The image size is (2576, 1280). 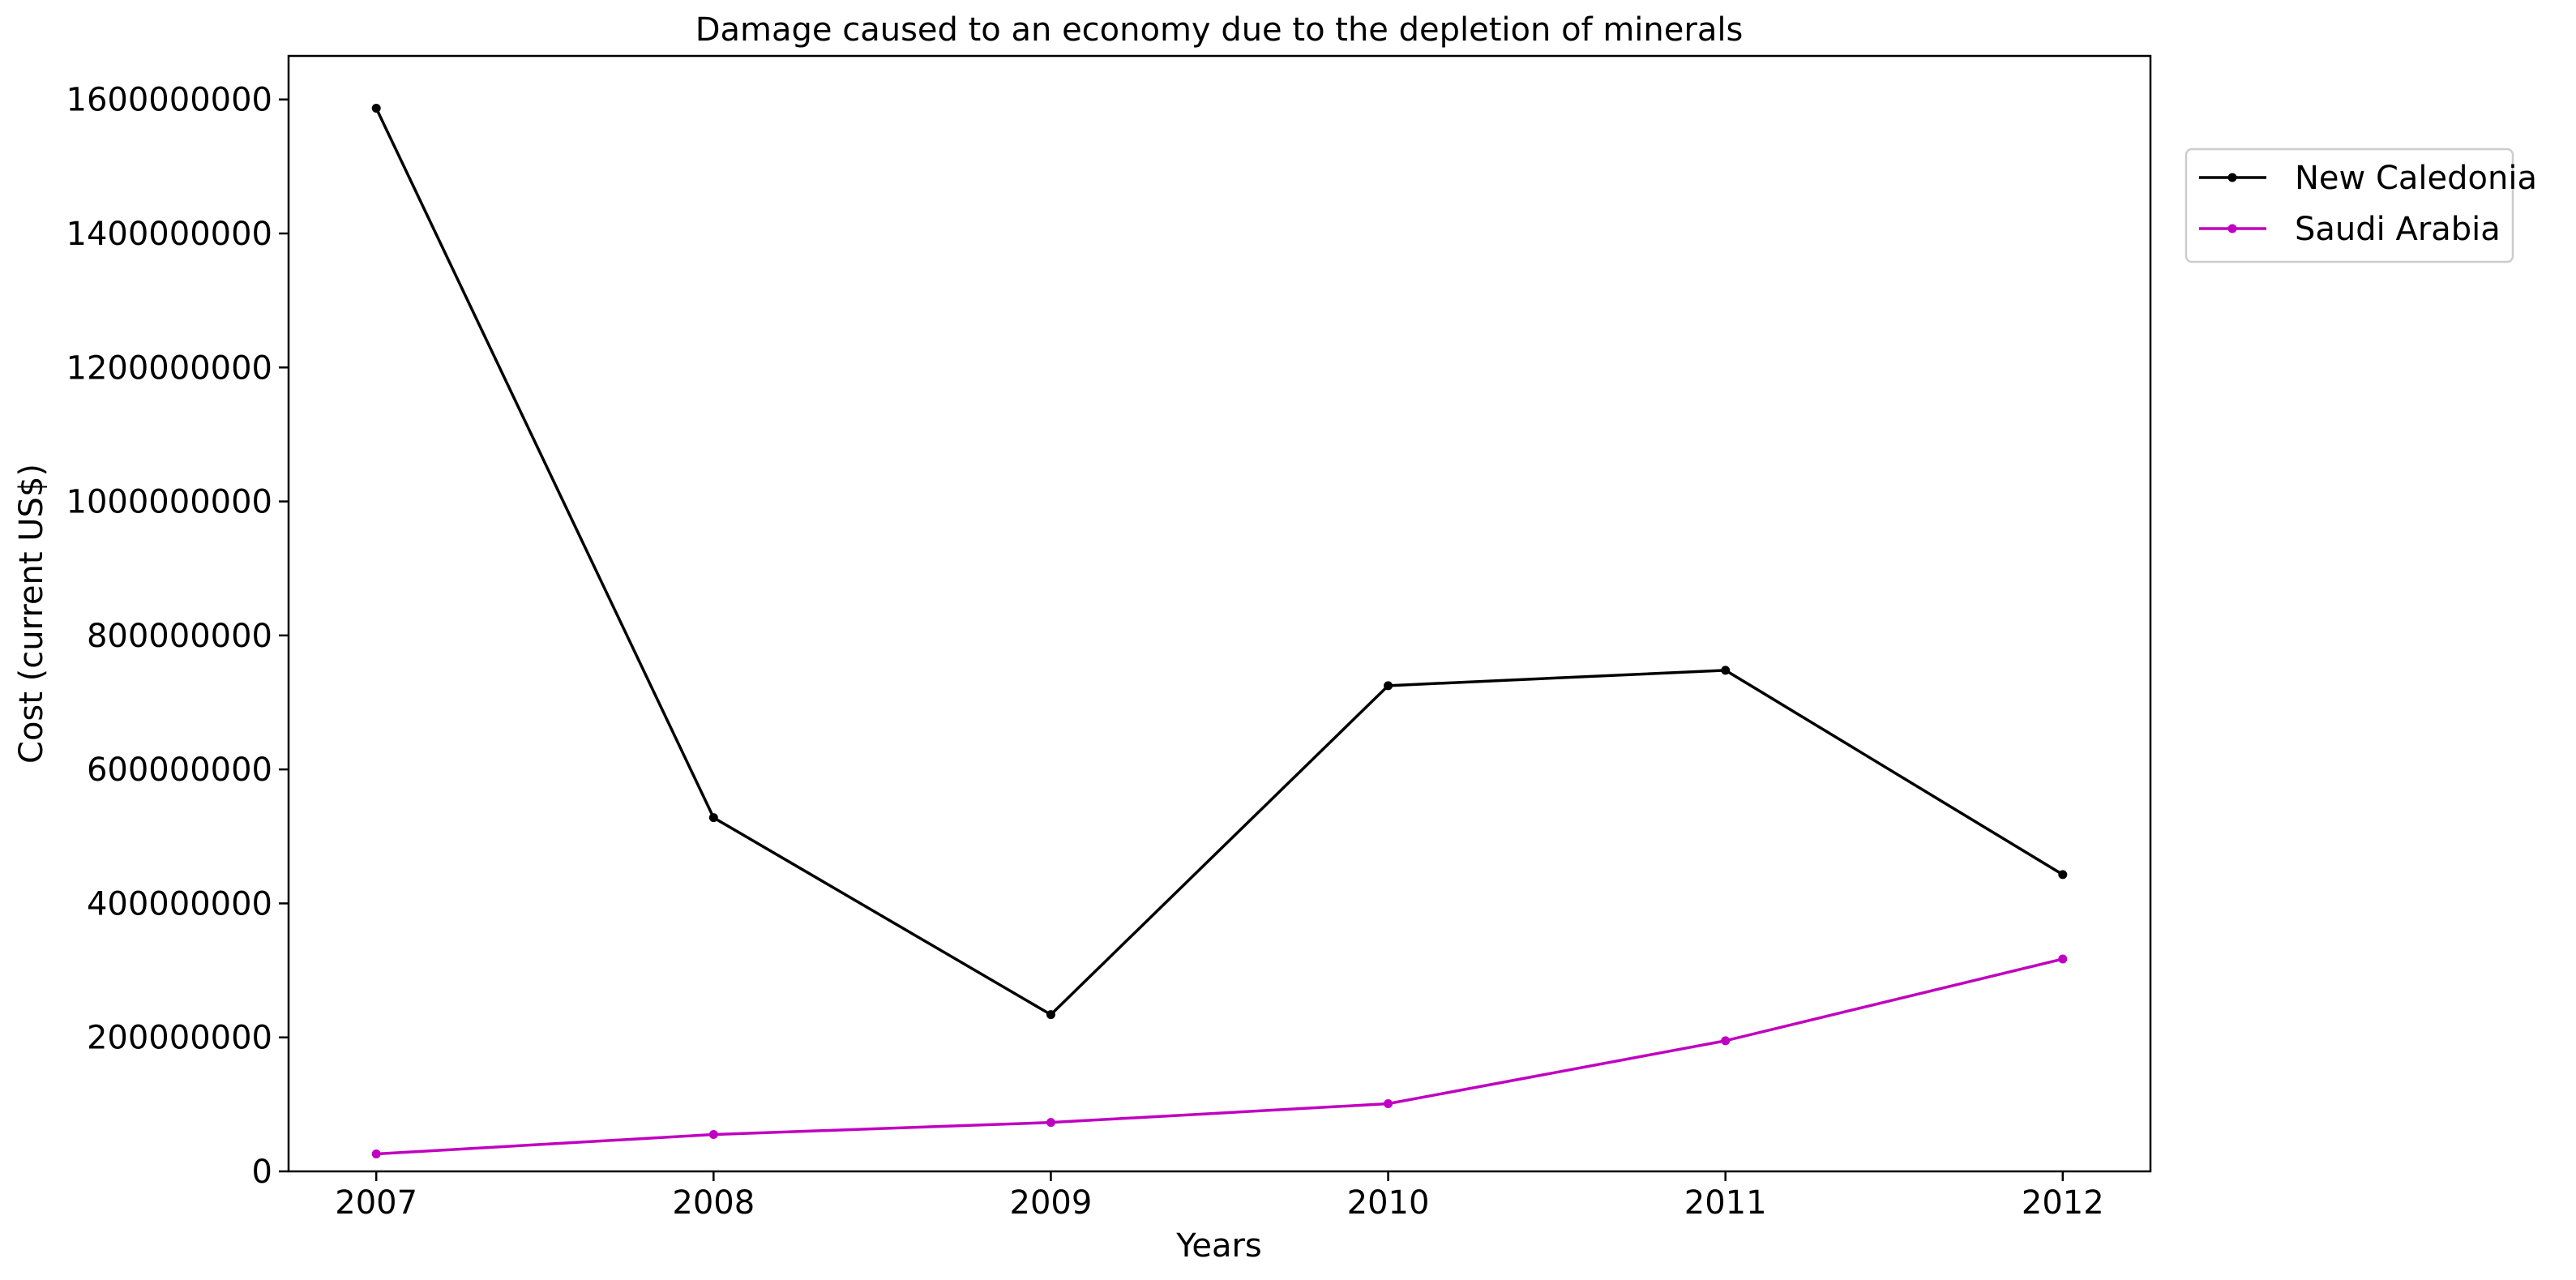 I want to click on y-tick-label: 1200000000, so click(x=169, y=368).